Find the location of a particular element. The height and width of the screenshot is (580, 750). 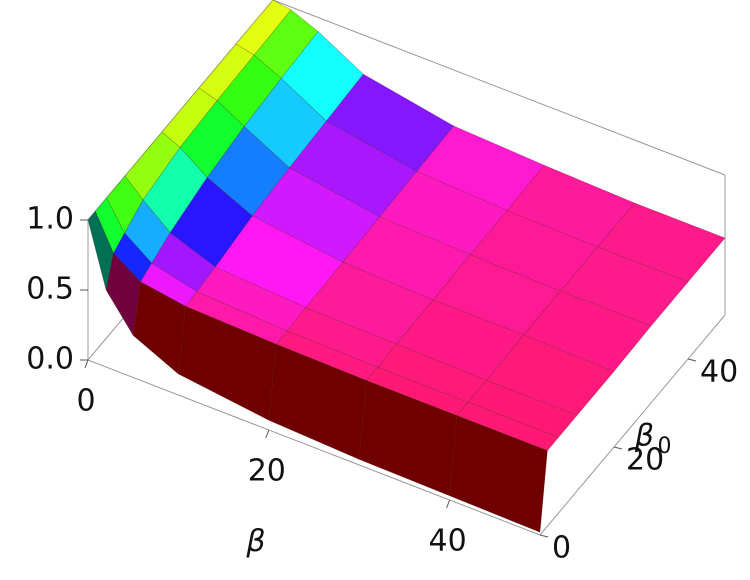

z-tick-label: 0.0 is located at coordinates (50, 359).